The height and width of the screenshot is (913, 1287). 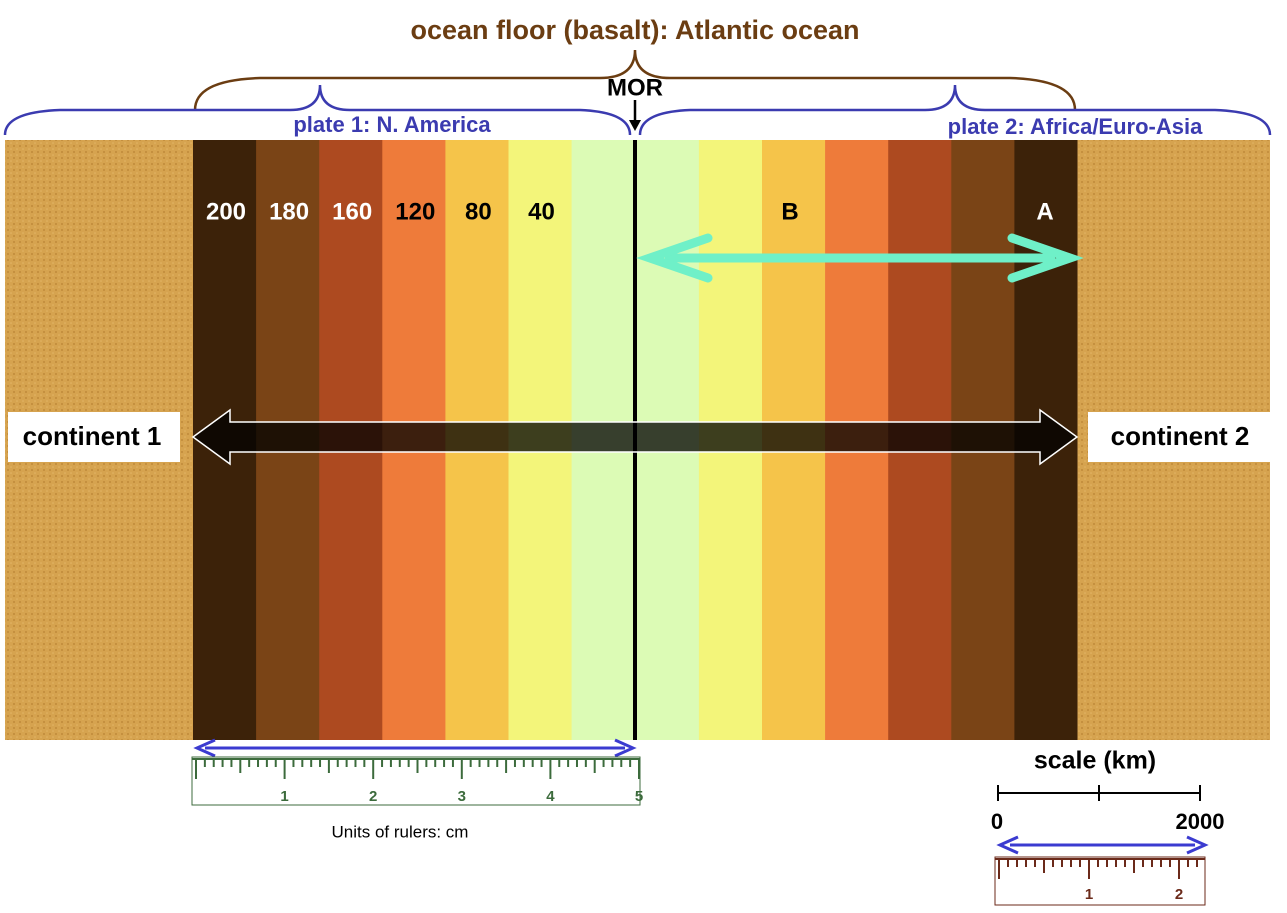 I want to click on ruler-label: 3, so click(x=462, y=796).